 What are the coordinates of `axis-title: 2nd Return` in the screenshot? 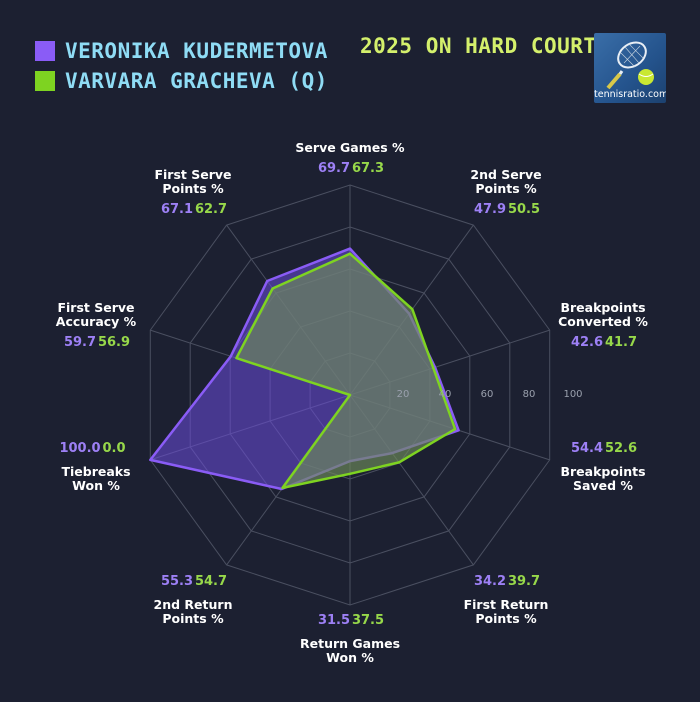 It's located at (193, 604).